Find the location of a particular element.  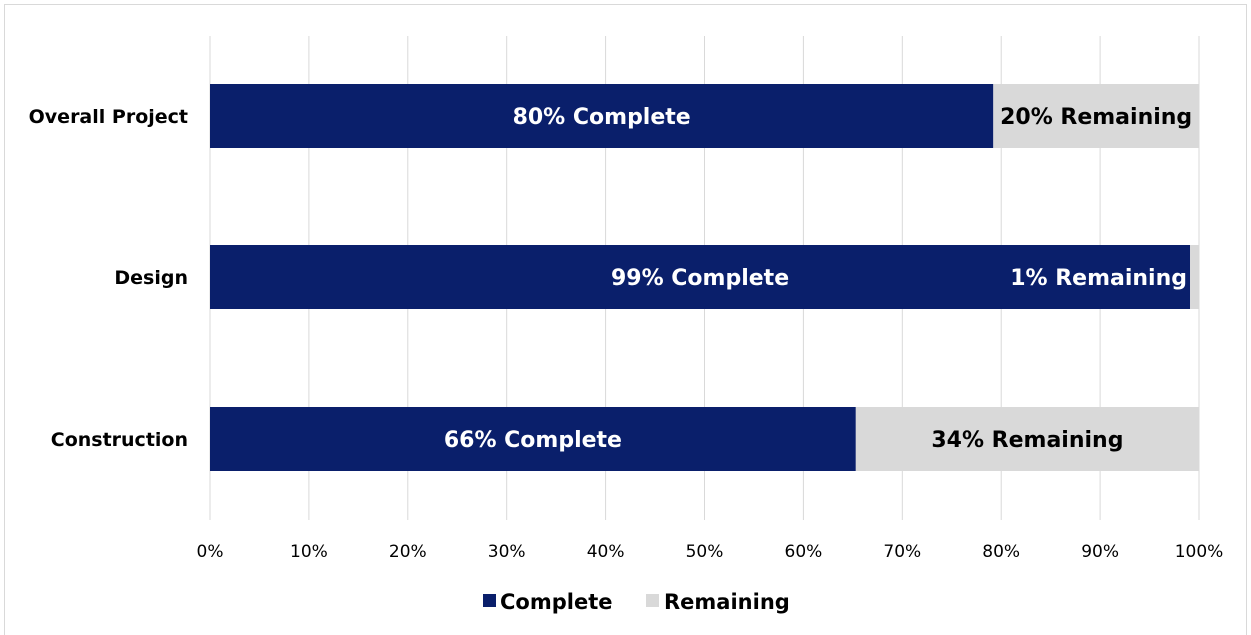

data-label-complete: 99% Complete is located at coordinates (700, 278).